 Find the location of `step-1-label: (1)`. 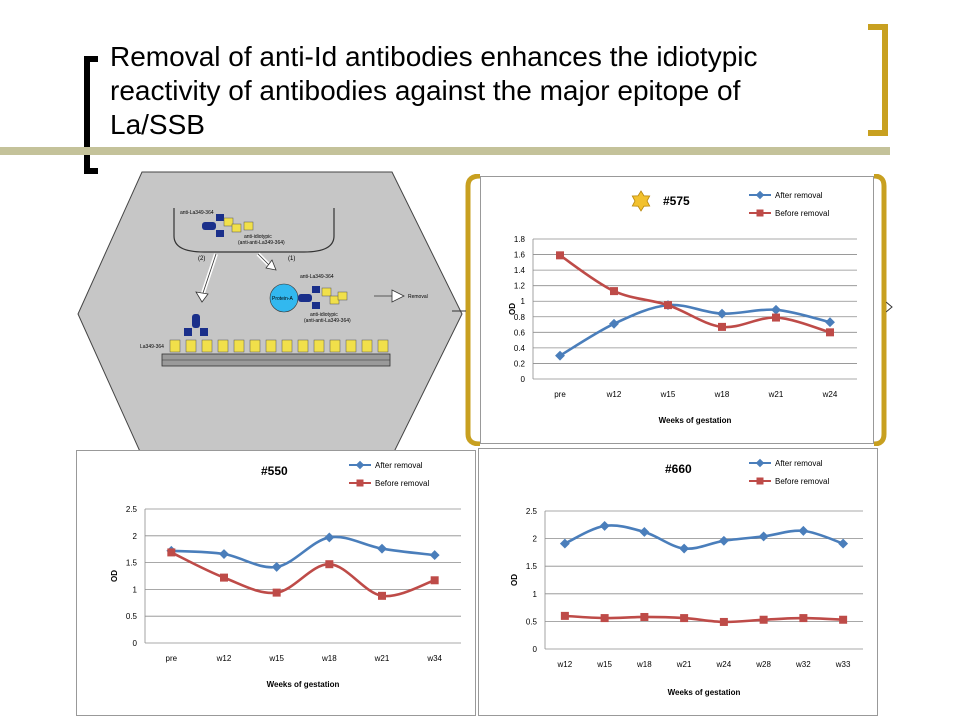

step-1-label: (1) is located at coordinates (291, 259).